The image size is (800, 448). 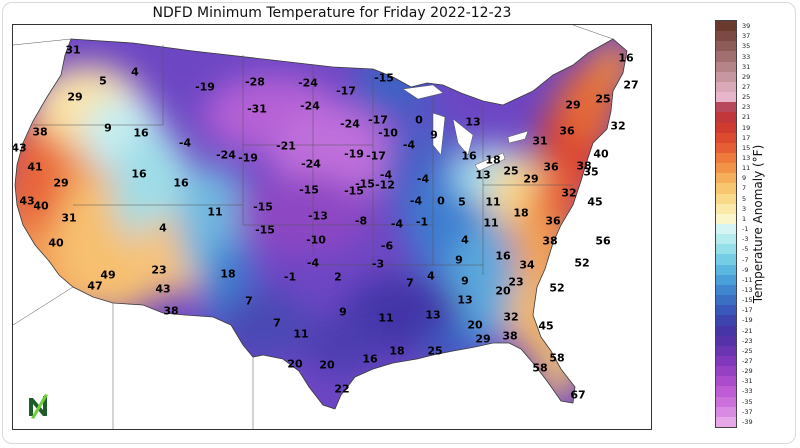 I want to click on temperature-value: -12, so click(x=385, y=185).